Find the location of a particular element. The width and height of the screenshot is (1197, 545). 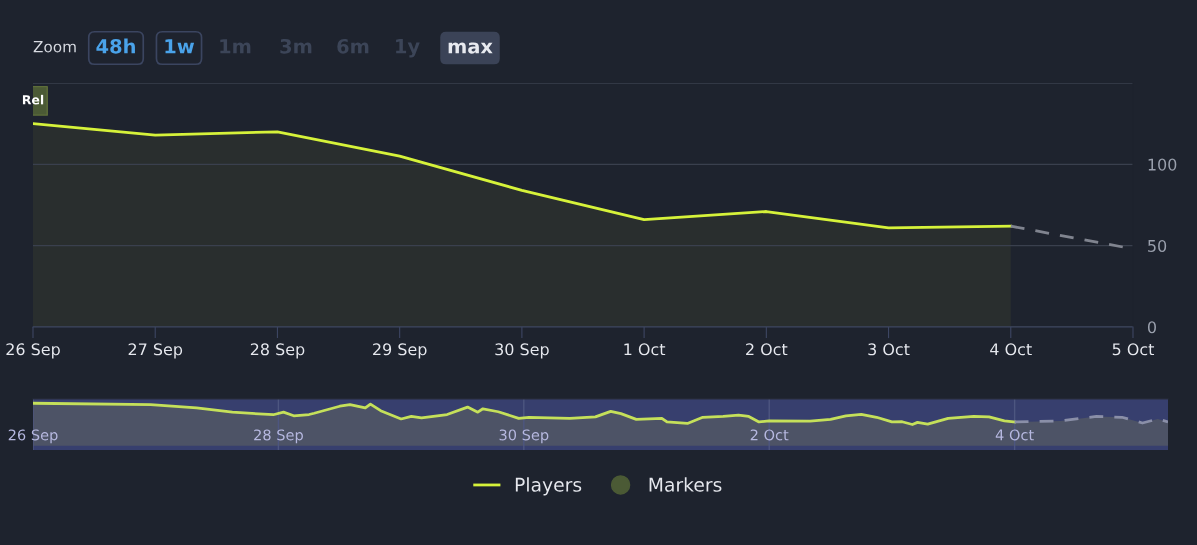

x-tick-label: 1 Oct is located at coordinates (645, 349).